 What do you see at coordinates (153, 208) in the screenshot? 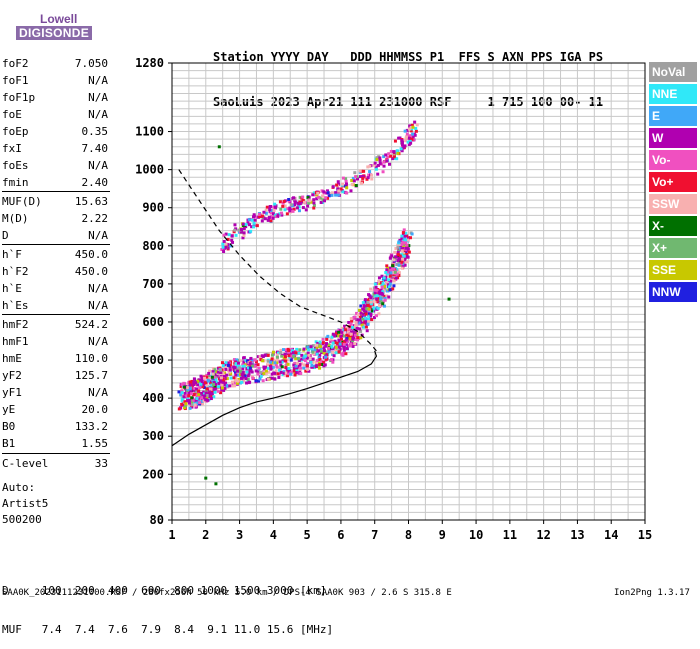
I see `y-tick-label: 900` at bounding box center [153, 208].